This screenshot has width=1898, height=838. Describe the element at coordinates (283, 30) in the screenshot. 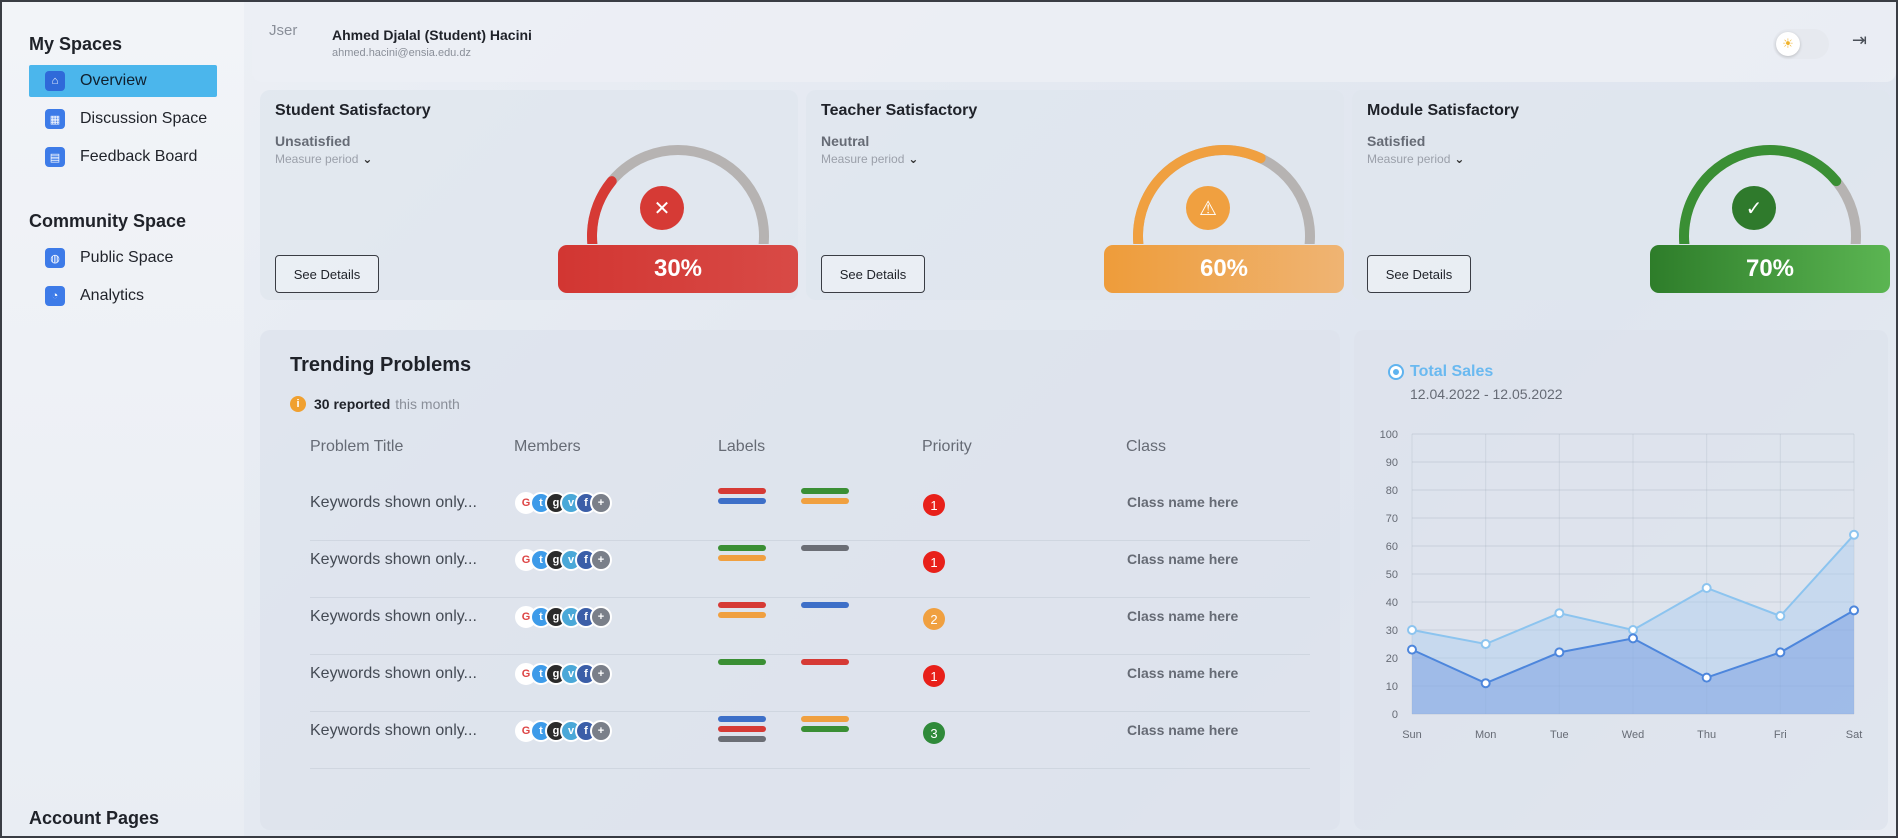

I see `user-label: Jser` at that location.